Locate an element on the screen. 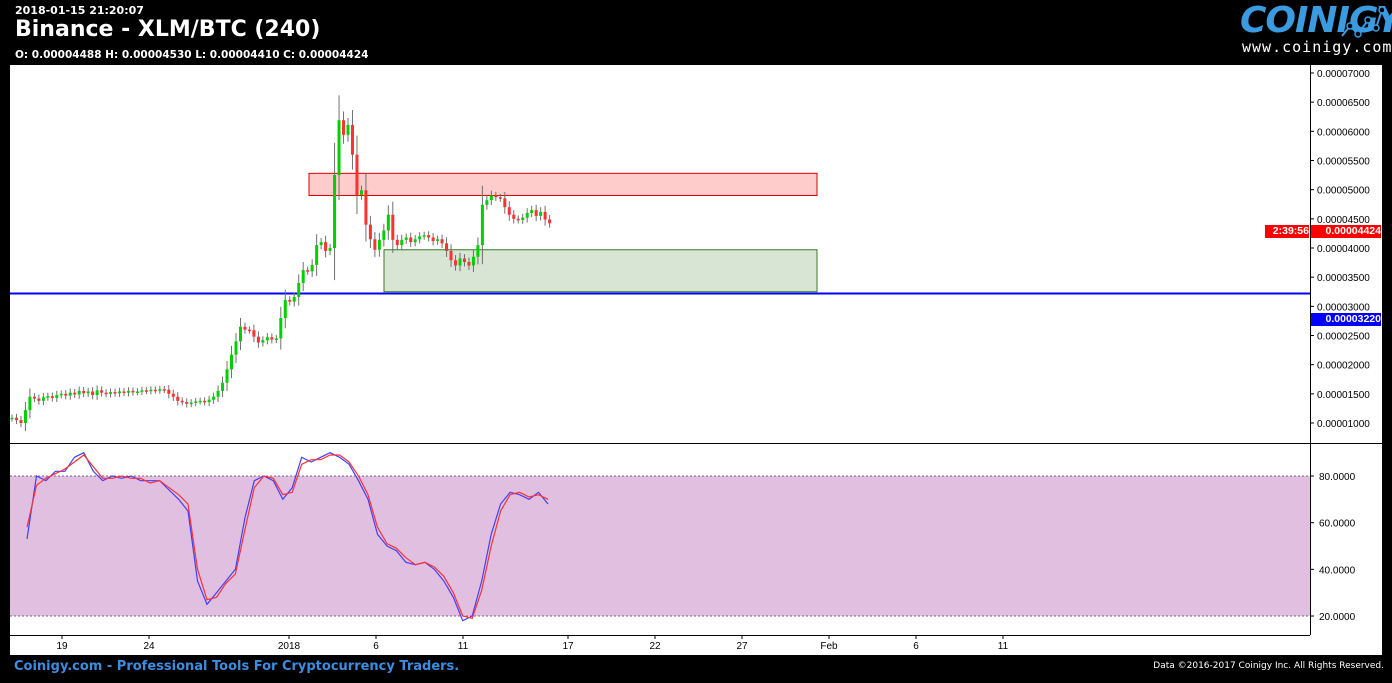 The height and width of the screenshot is (683, 1392). time-tick-label: 22 is located at coordinates (655, 646).